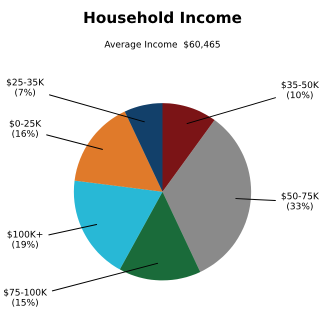 This screenshot has width=325, height=325. I want to click on data-label: (7%), so click(25, 92).